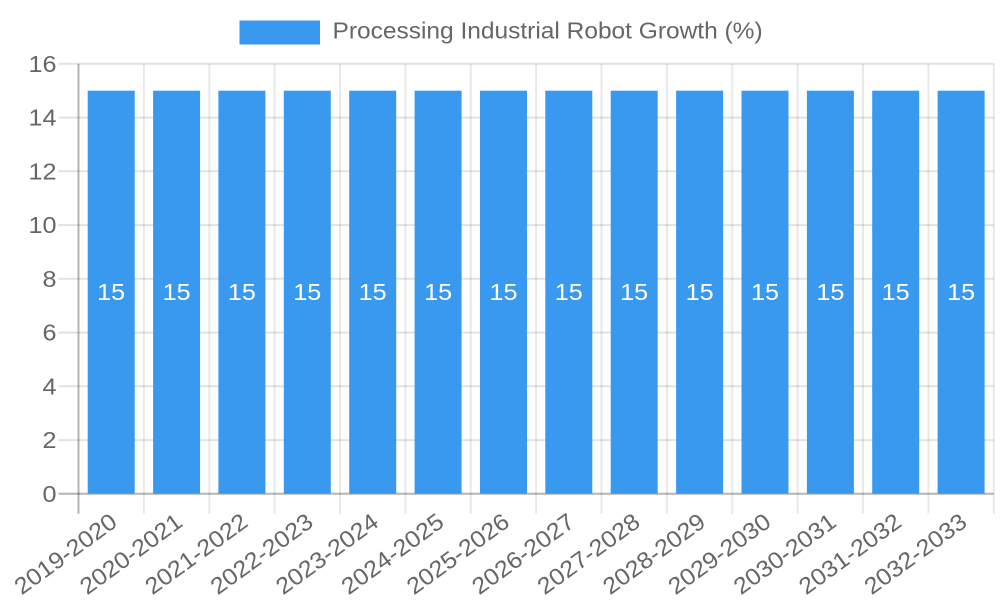 This screenshot has width=1000, height=600. What do you see at coordinates (43, 118) in the screenshot?
I see `svg-text: 14` at bounding box center [43, 118].